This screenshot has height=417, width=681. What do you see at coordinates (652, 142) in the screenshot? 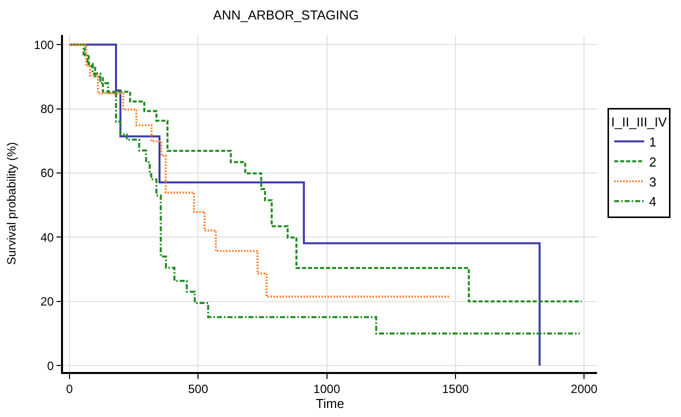
I see `legend-label: 1` at bounding box center [652, 142].